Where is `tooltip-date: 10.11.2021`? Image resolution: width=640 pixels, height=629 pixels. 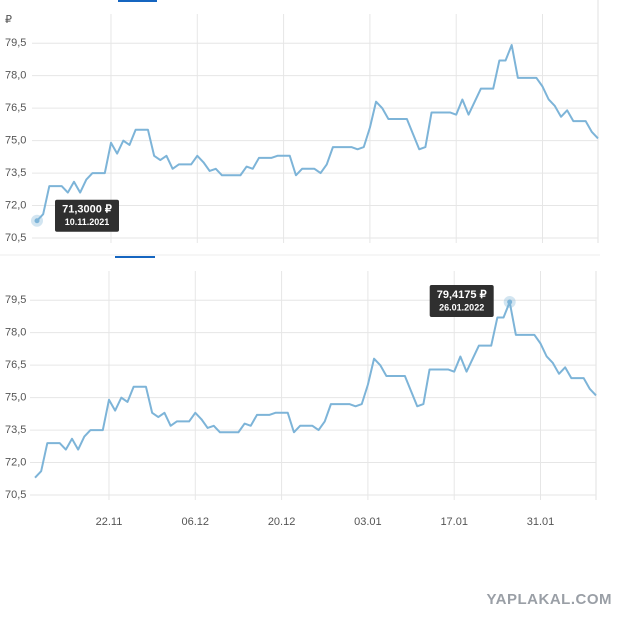 tooltip-date: 10.11.2021 is located at coordinates (87, 222).